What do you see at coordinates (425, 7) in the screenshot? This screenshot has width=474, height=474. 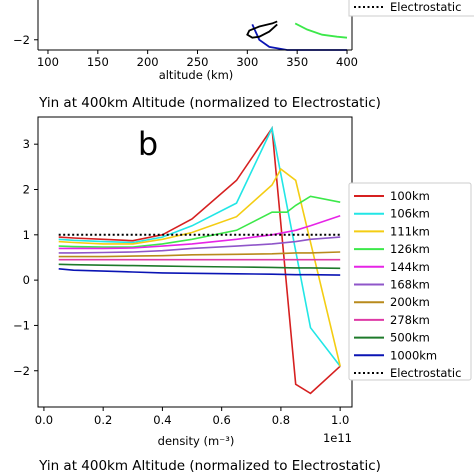 I see `top-legend-electrostatic-label: Electrostatic` at bounding box center [425, 7].